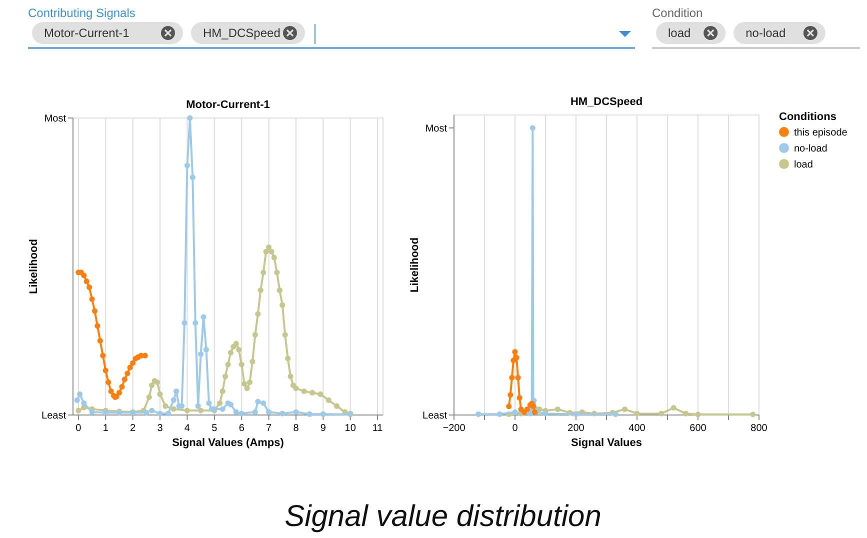 The width and height of the screenshot is (867, 538). What do you see at coordinates (160, 428) in the screenshot?
I see `x-tick-label: 3` at bounding box center [160, 428].